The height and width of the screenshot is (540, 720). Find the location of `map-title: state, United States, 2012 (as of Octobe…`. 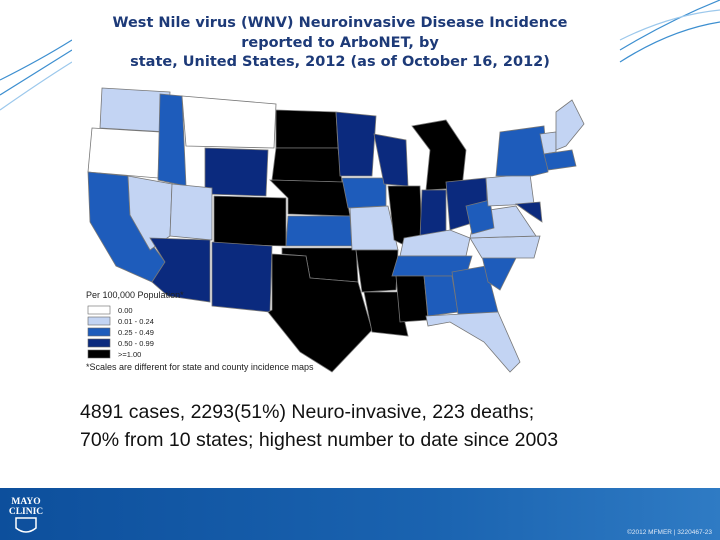

map-title: state, United States, 2012 (as of Octobe… is located at coordinates (340, 62).